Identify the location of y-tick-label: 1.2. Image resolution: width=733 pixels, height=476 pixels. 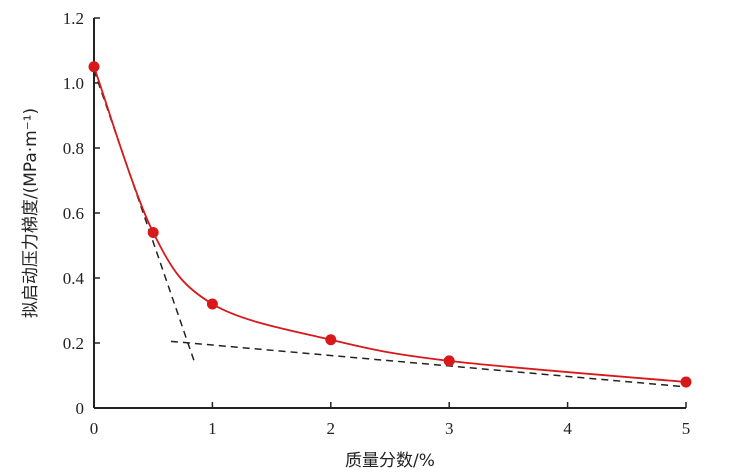
(73, 18).